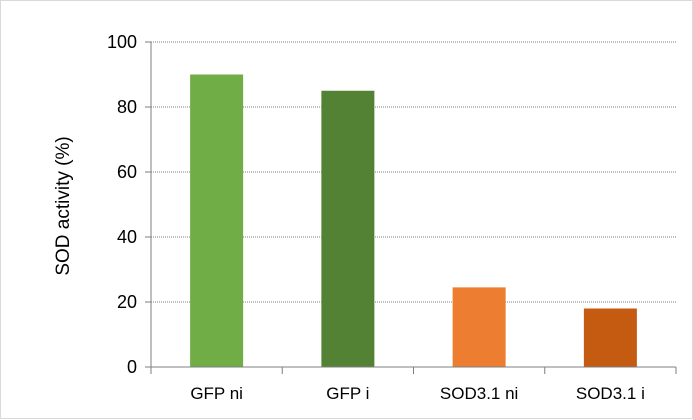 The width and height of the screenshot is (693, 420). Describe the element at coordinates (479, 327) in the screenshot. I see `bar-sod3-1-ni` at that location.